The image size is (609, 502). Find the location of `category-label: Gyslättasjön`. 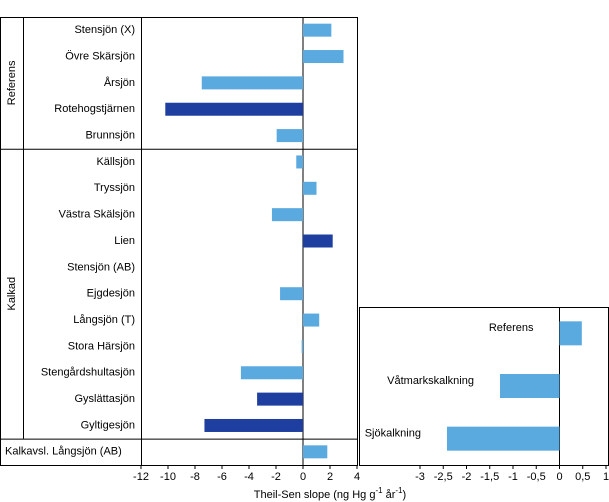

category-label: Gyslättasjön is located at coordinates (104, 399).